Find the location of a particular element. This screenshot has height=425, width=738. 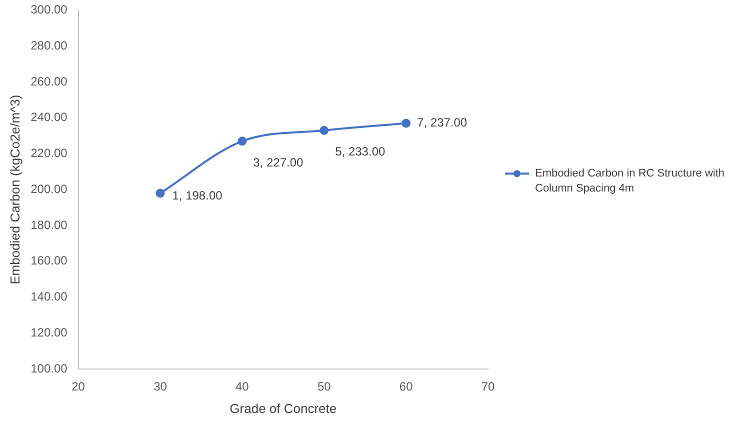

y-tick-label: 220.00 is located at coordinates (49, 153).